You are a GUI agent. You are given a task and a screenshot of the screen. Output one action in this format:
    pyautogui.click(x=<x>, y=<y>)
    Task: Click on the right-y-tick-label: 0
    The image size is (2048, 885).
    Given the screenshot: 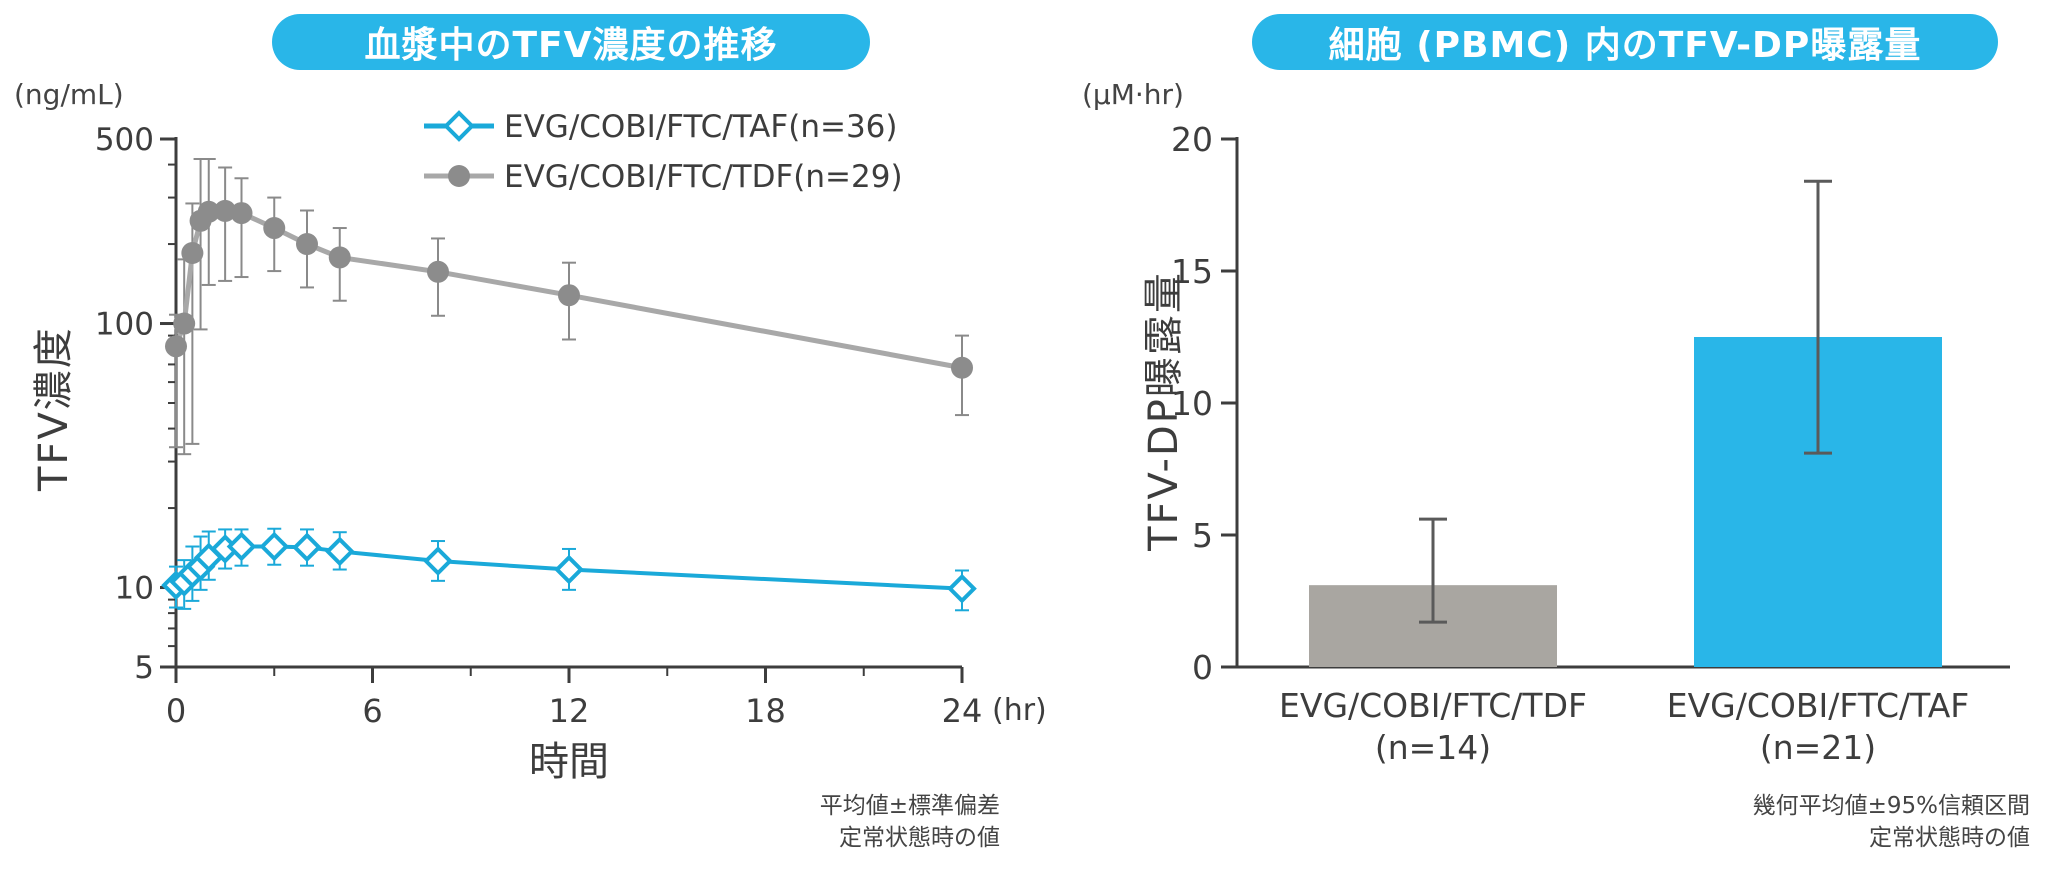 What is the action you would take?
    pyautogui.click(x=1202, y=667)
    